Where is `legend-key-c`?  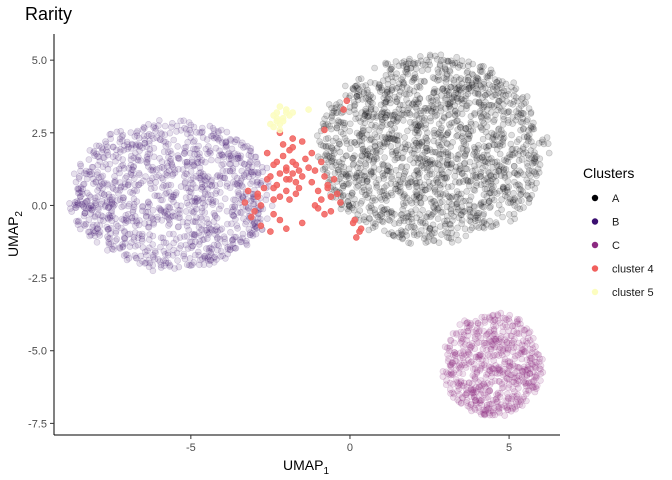
legend-key-c is located at coordinates (595, 245).